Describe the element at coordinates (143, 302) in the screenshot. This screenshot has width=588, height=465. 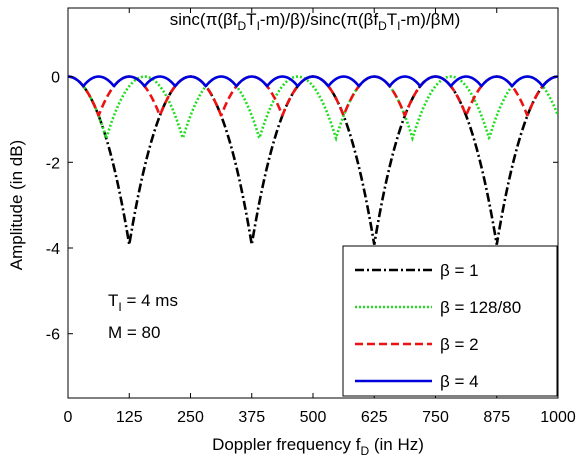
I see `annotation-ti: TI = 4 ms` at that location.